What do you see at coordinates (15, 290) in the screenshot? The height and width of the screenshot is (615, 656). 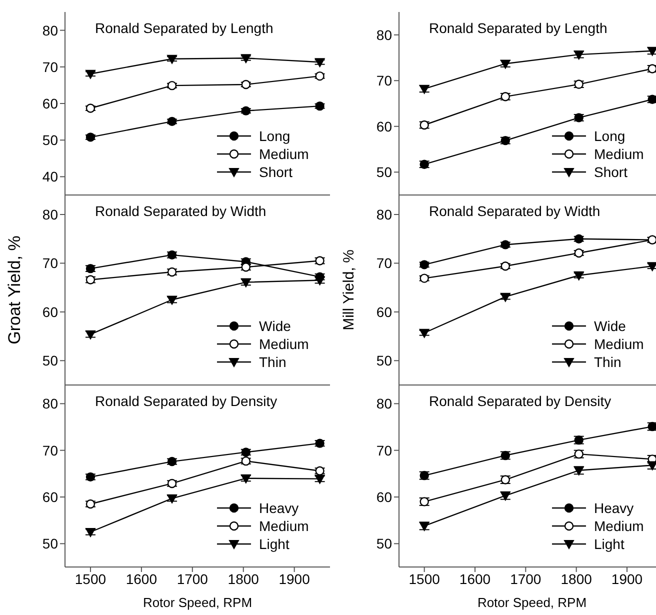 I see `y-axis-title: Groat Yield, %` at bounding box center [15, 290].